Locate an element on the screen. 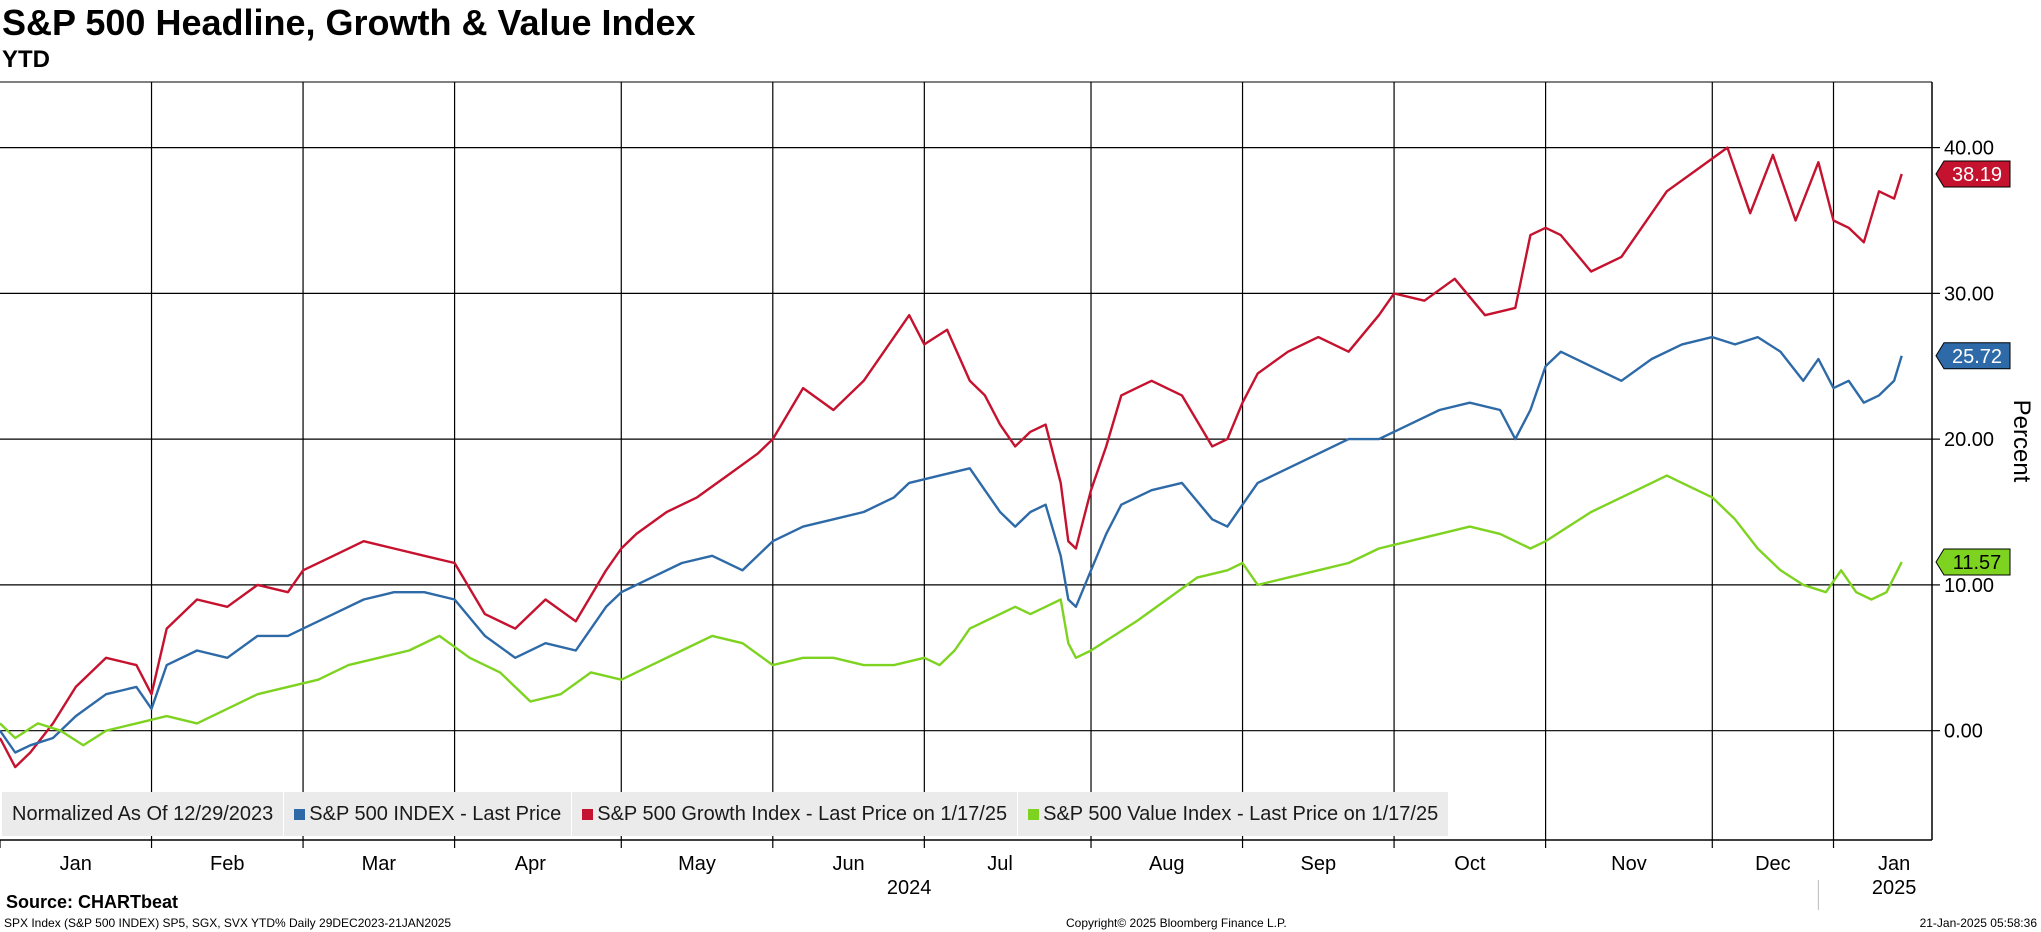 This screenshot has width=2041, height=932. legend-swatch-value is located at coordinates (1034, 814).